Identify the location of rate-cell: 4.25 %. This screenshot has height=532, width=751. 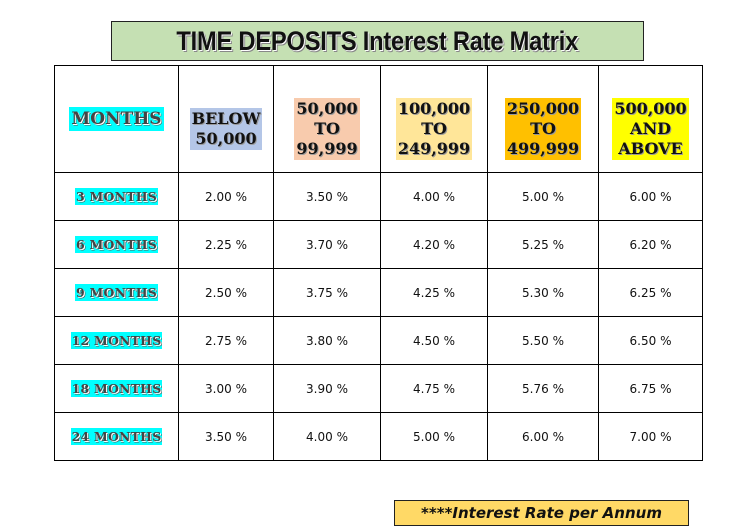
(434, 292).